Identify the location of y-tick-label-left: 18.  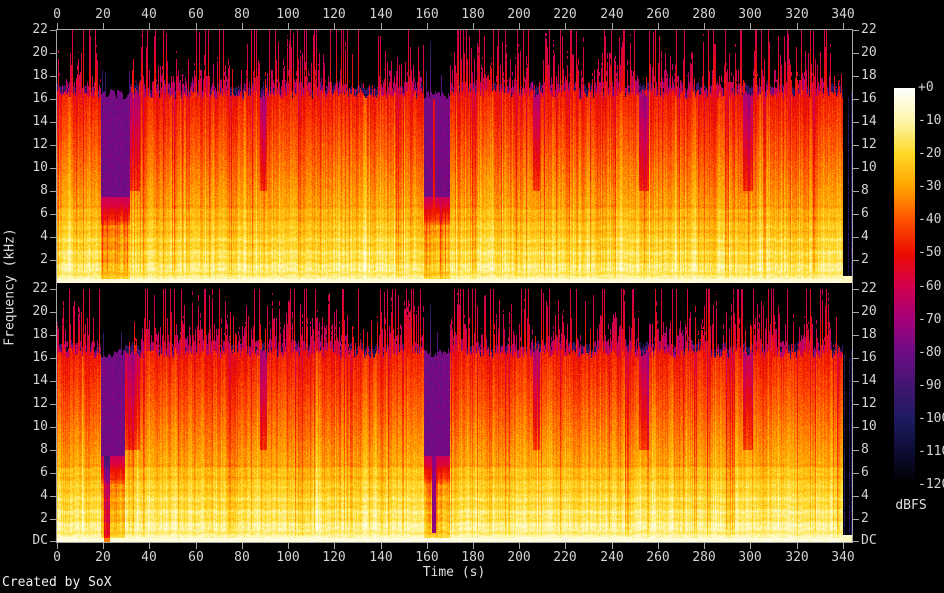
(40, 334).